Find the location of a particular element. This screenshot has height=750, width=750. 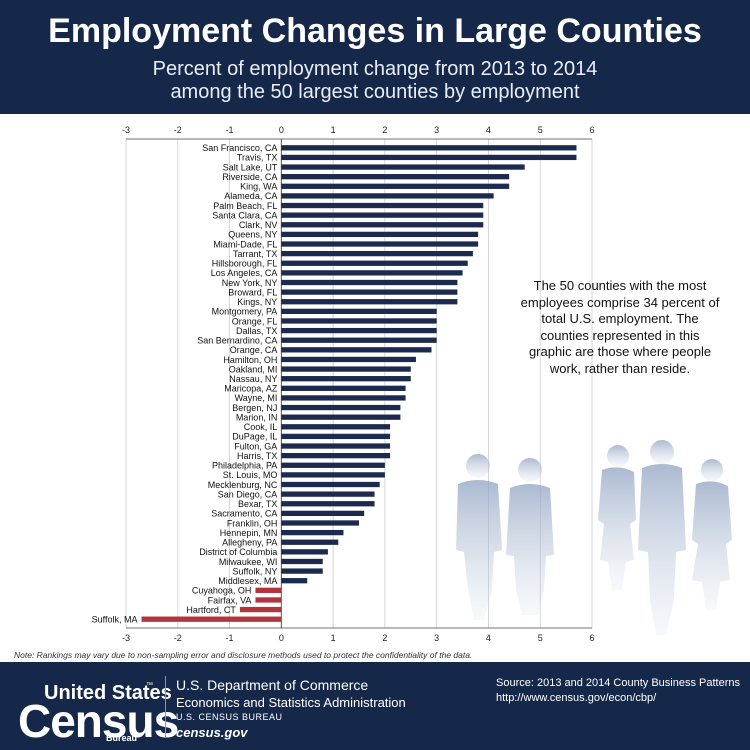

census-gov-link: census.gov is located at coordinates (212, 732).